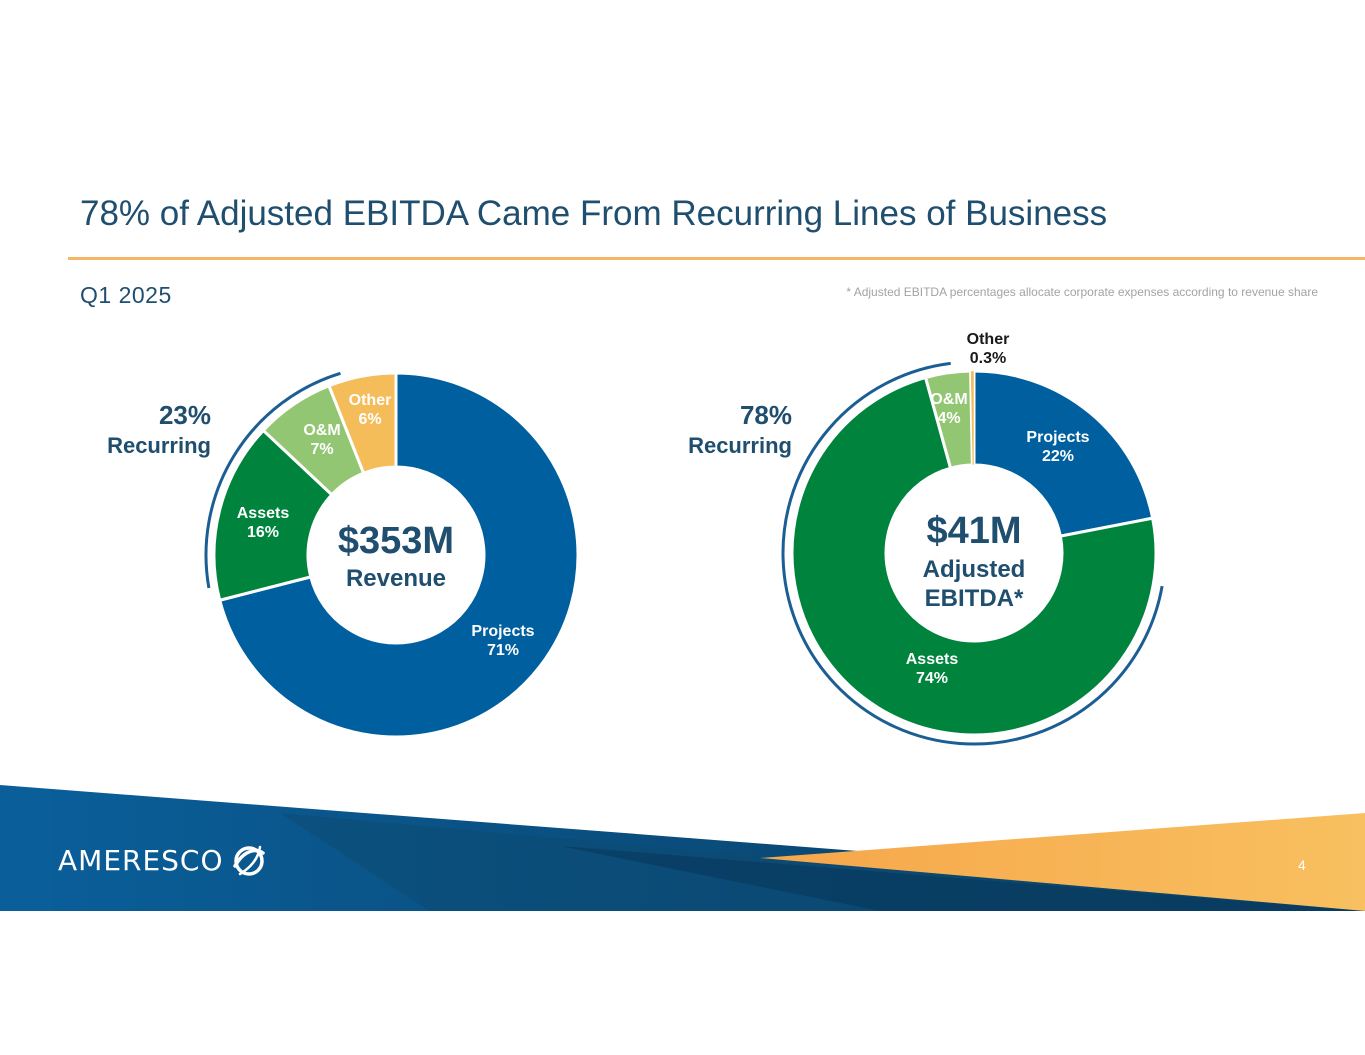 The height and width of the screenshot is (1055, 1365). What do you see at coordinates (396, 578) in the screenshot?
I see `center-label: Revenue` at bounding box center [396, 578].